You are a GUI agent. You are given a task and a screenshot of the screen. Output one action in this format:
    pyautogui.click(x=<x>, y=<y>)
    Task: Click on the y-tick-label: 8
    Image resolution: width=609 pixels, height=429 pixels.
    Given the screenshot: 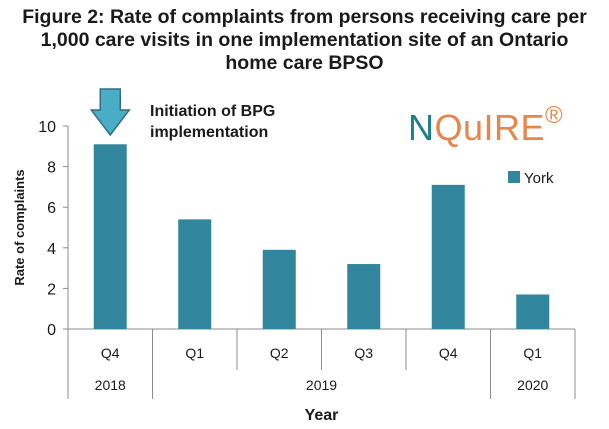 What is the action you would take?
    pyautogui.click(x=51, y=168)
    